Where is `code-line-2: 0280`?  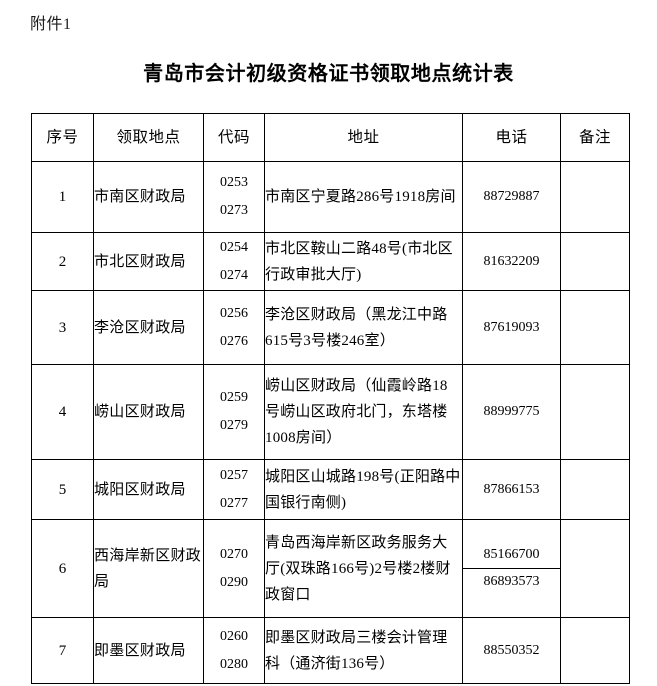 code-line-2: 0280 is located at coordinates (234, 664).